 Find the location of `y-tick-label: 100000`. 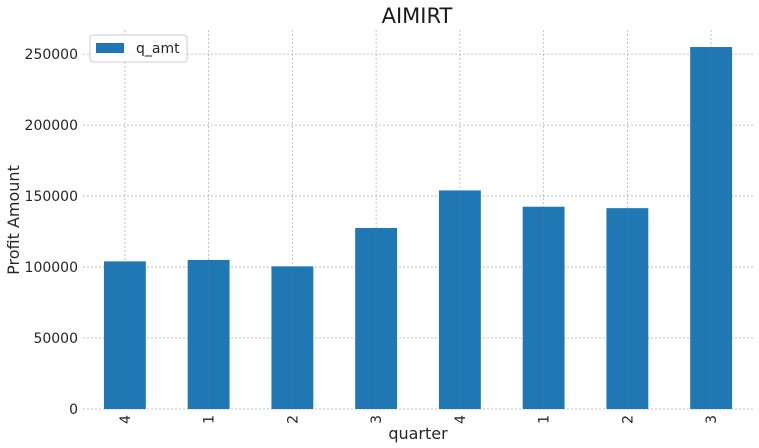

y-tick-label: 100000 is located at coordinates (51, 268).